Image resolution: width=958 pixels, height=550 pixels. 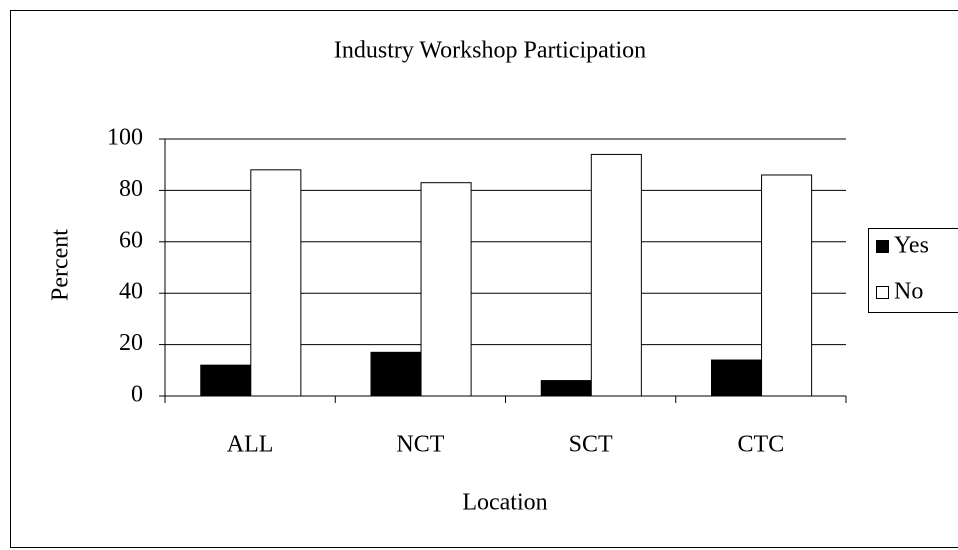 I want to click on y-tick-label: 40, so click(x=131, y=292).